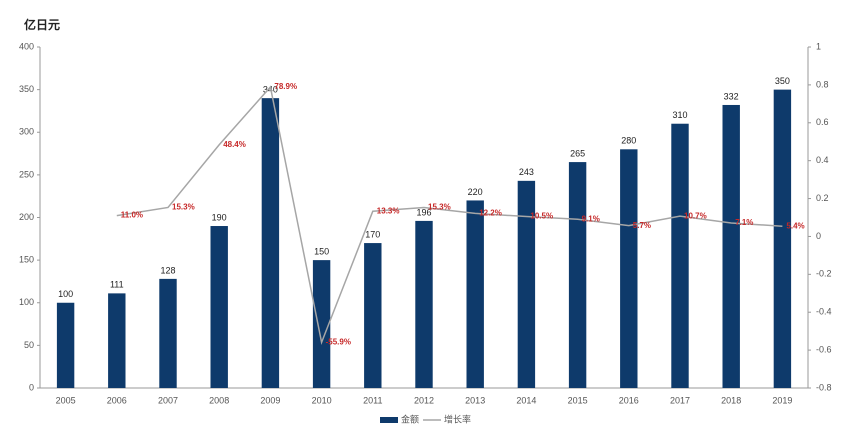 The height and width of the screenshot is (435, 849). I want to click on bar-value-label: 196, so click(423, 212).